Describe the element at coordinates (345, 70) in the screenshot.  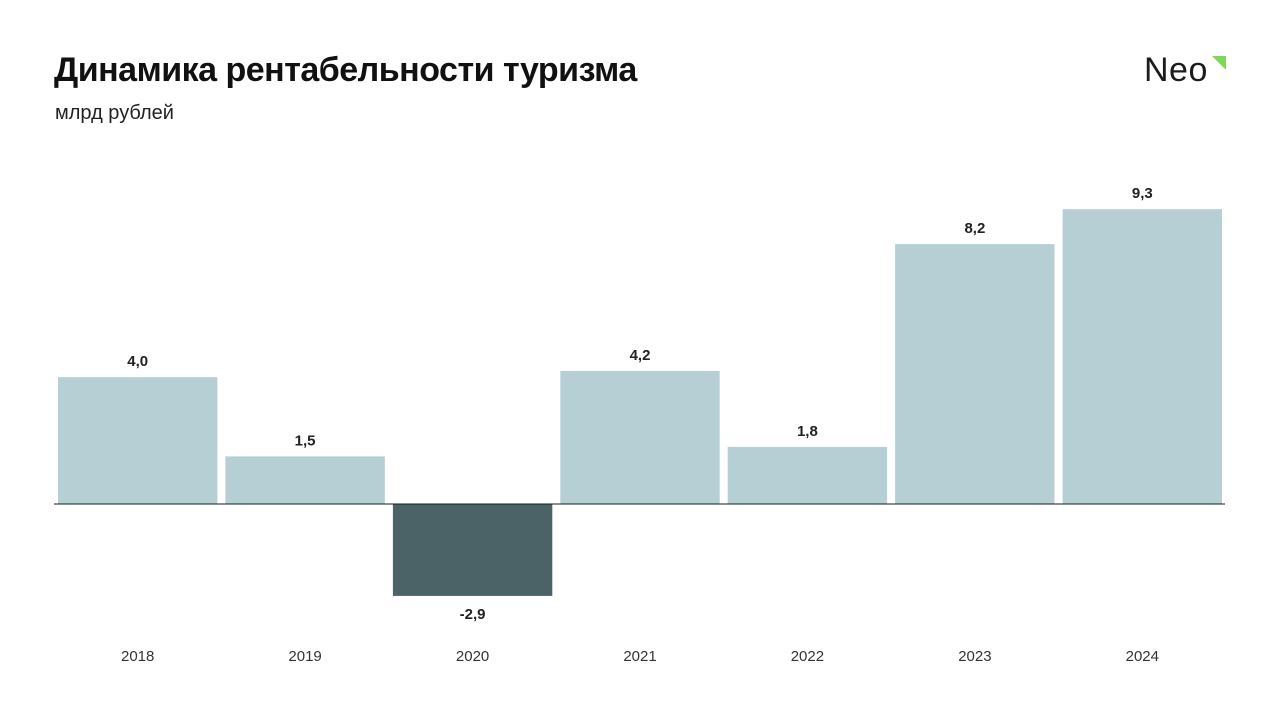
I see `chart-title: Динамика рентабельности туризма` at that location.